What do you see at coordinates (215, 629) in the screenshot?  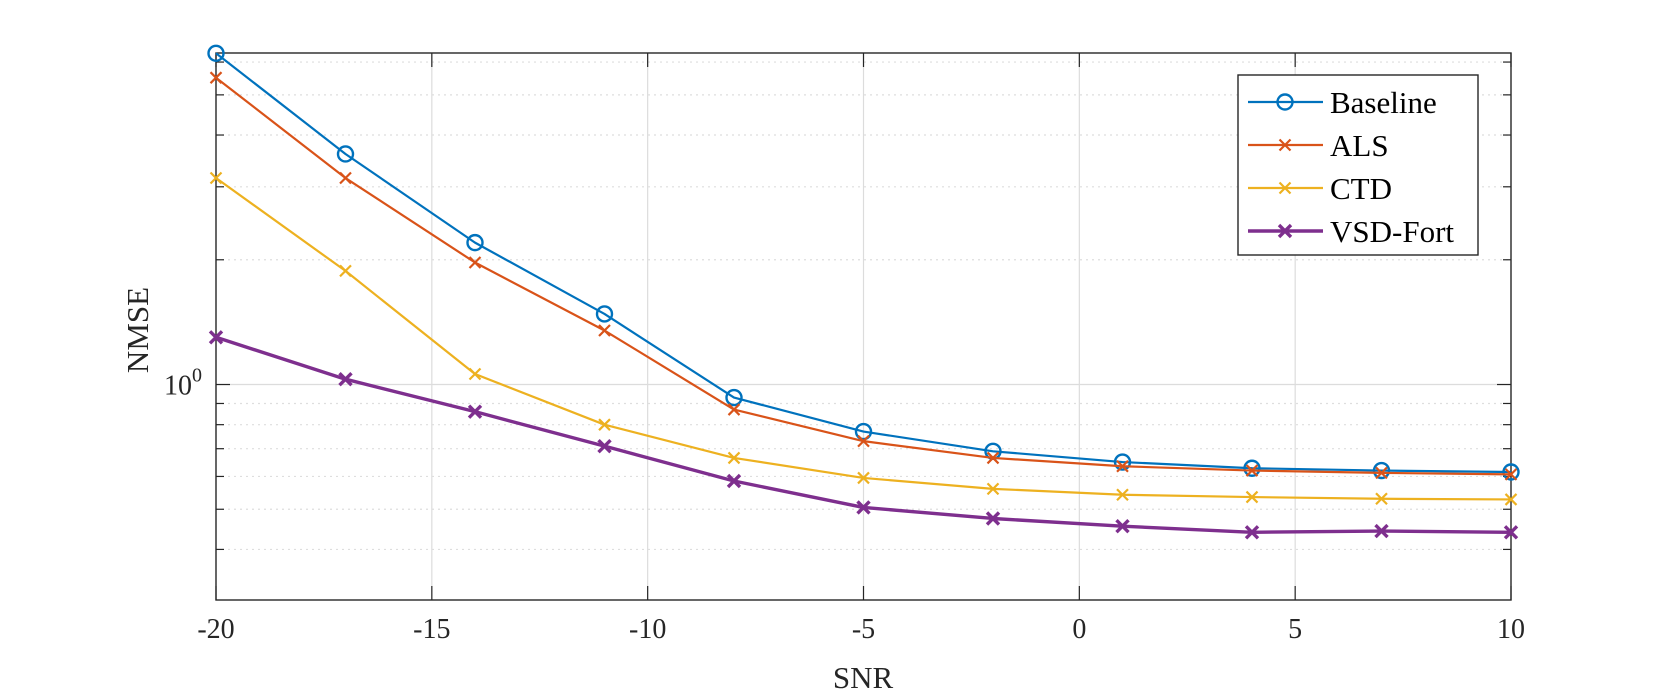 I see `x-tick-label: -20` at bounding box center [215, 629].